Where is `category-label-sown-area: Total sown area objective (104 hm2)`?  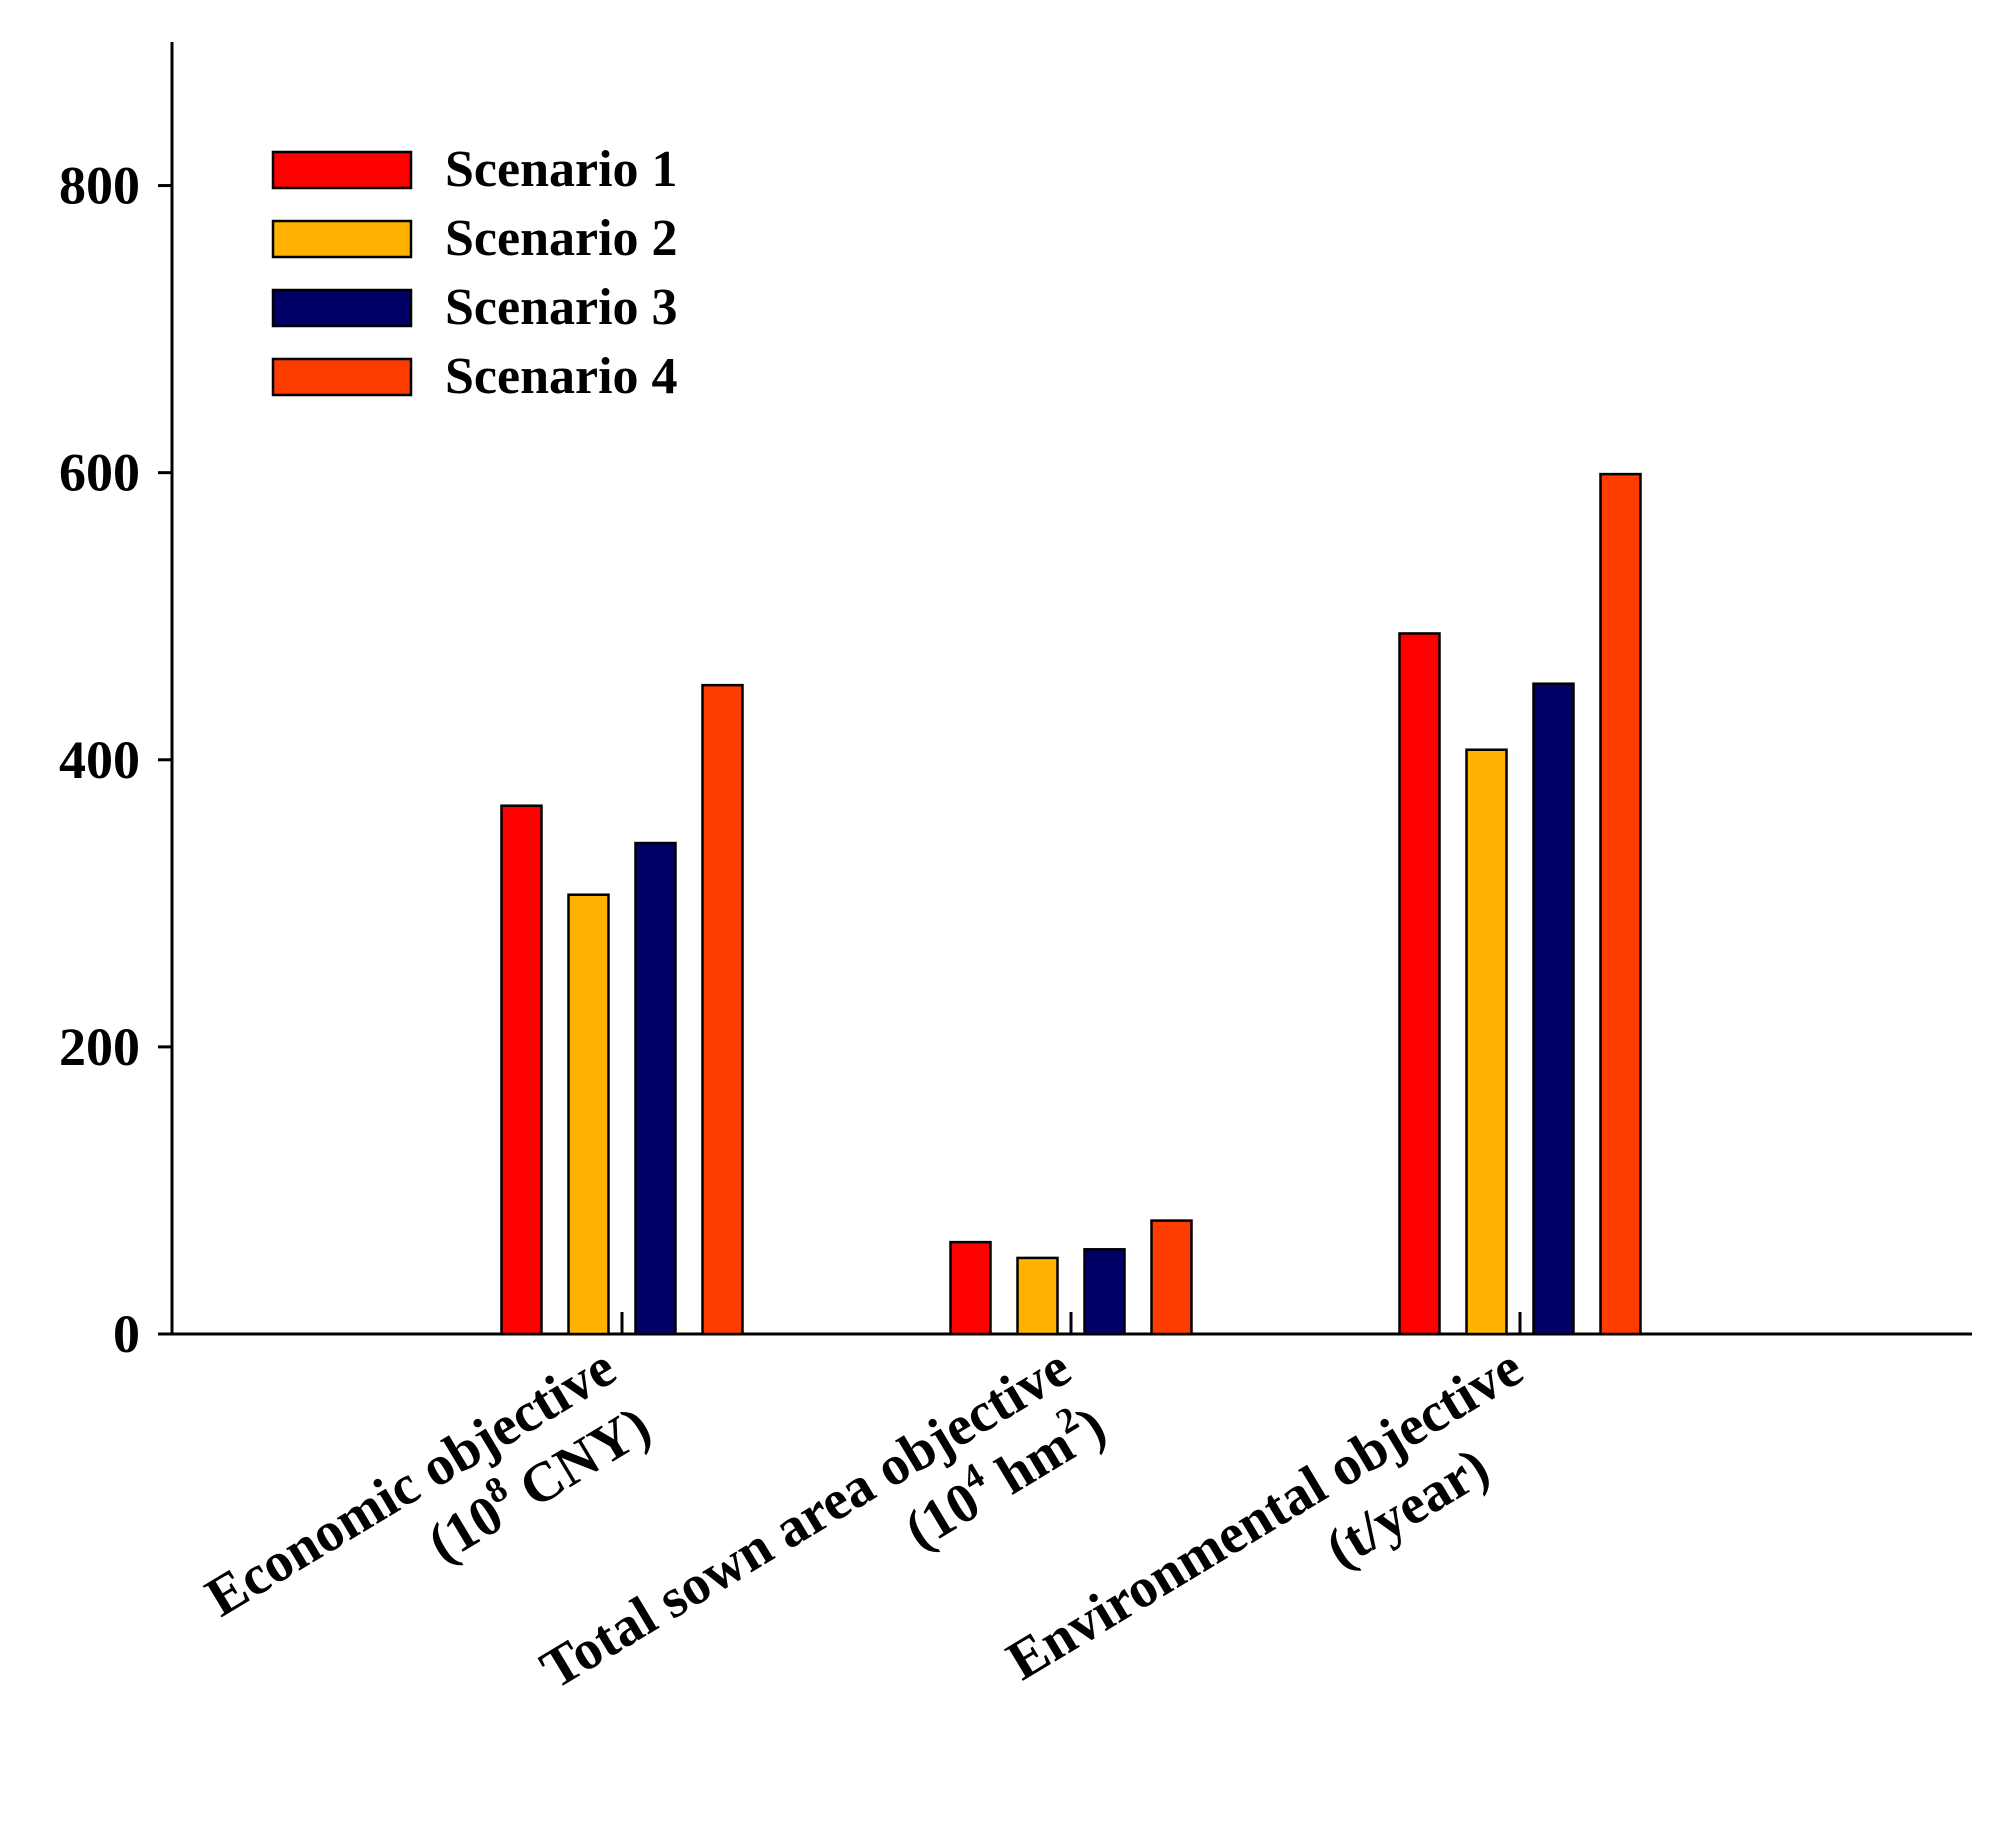 category-label-sown-area: Total sown area objective (104 hm2) is located at coordinates (823, 1518).